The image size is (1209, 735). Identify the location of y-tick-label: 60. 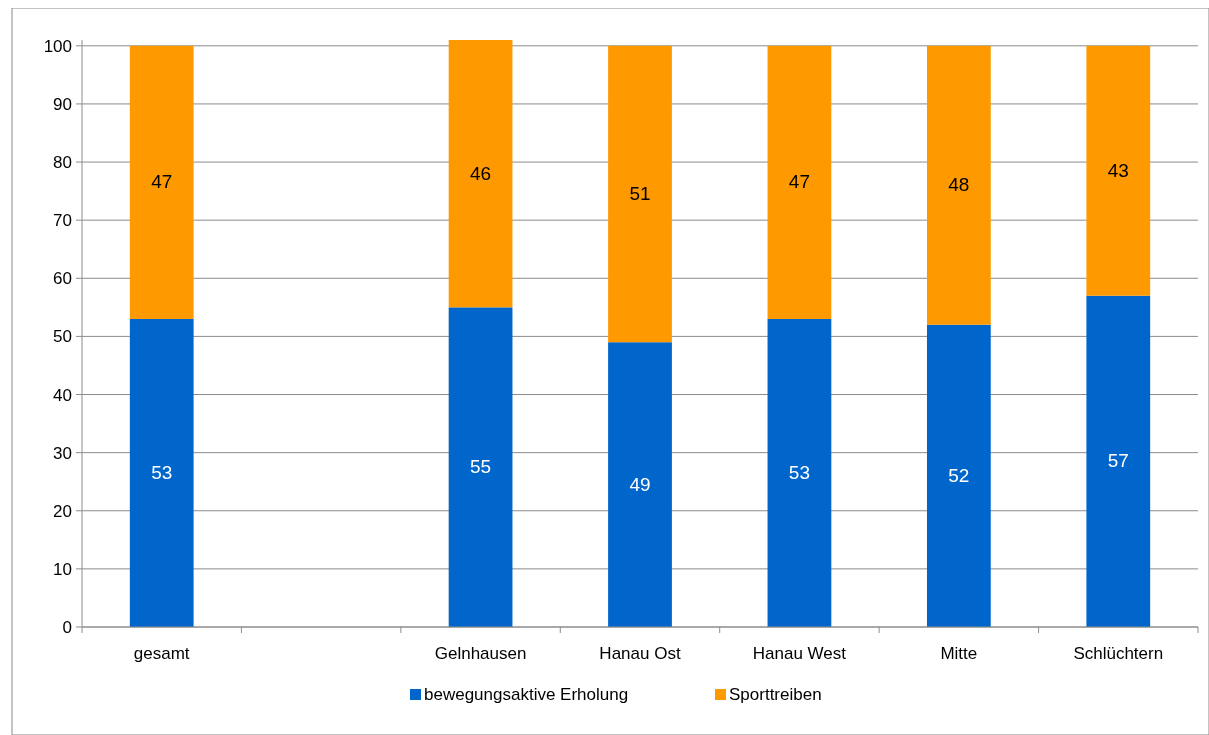
(62, 279).